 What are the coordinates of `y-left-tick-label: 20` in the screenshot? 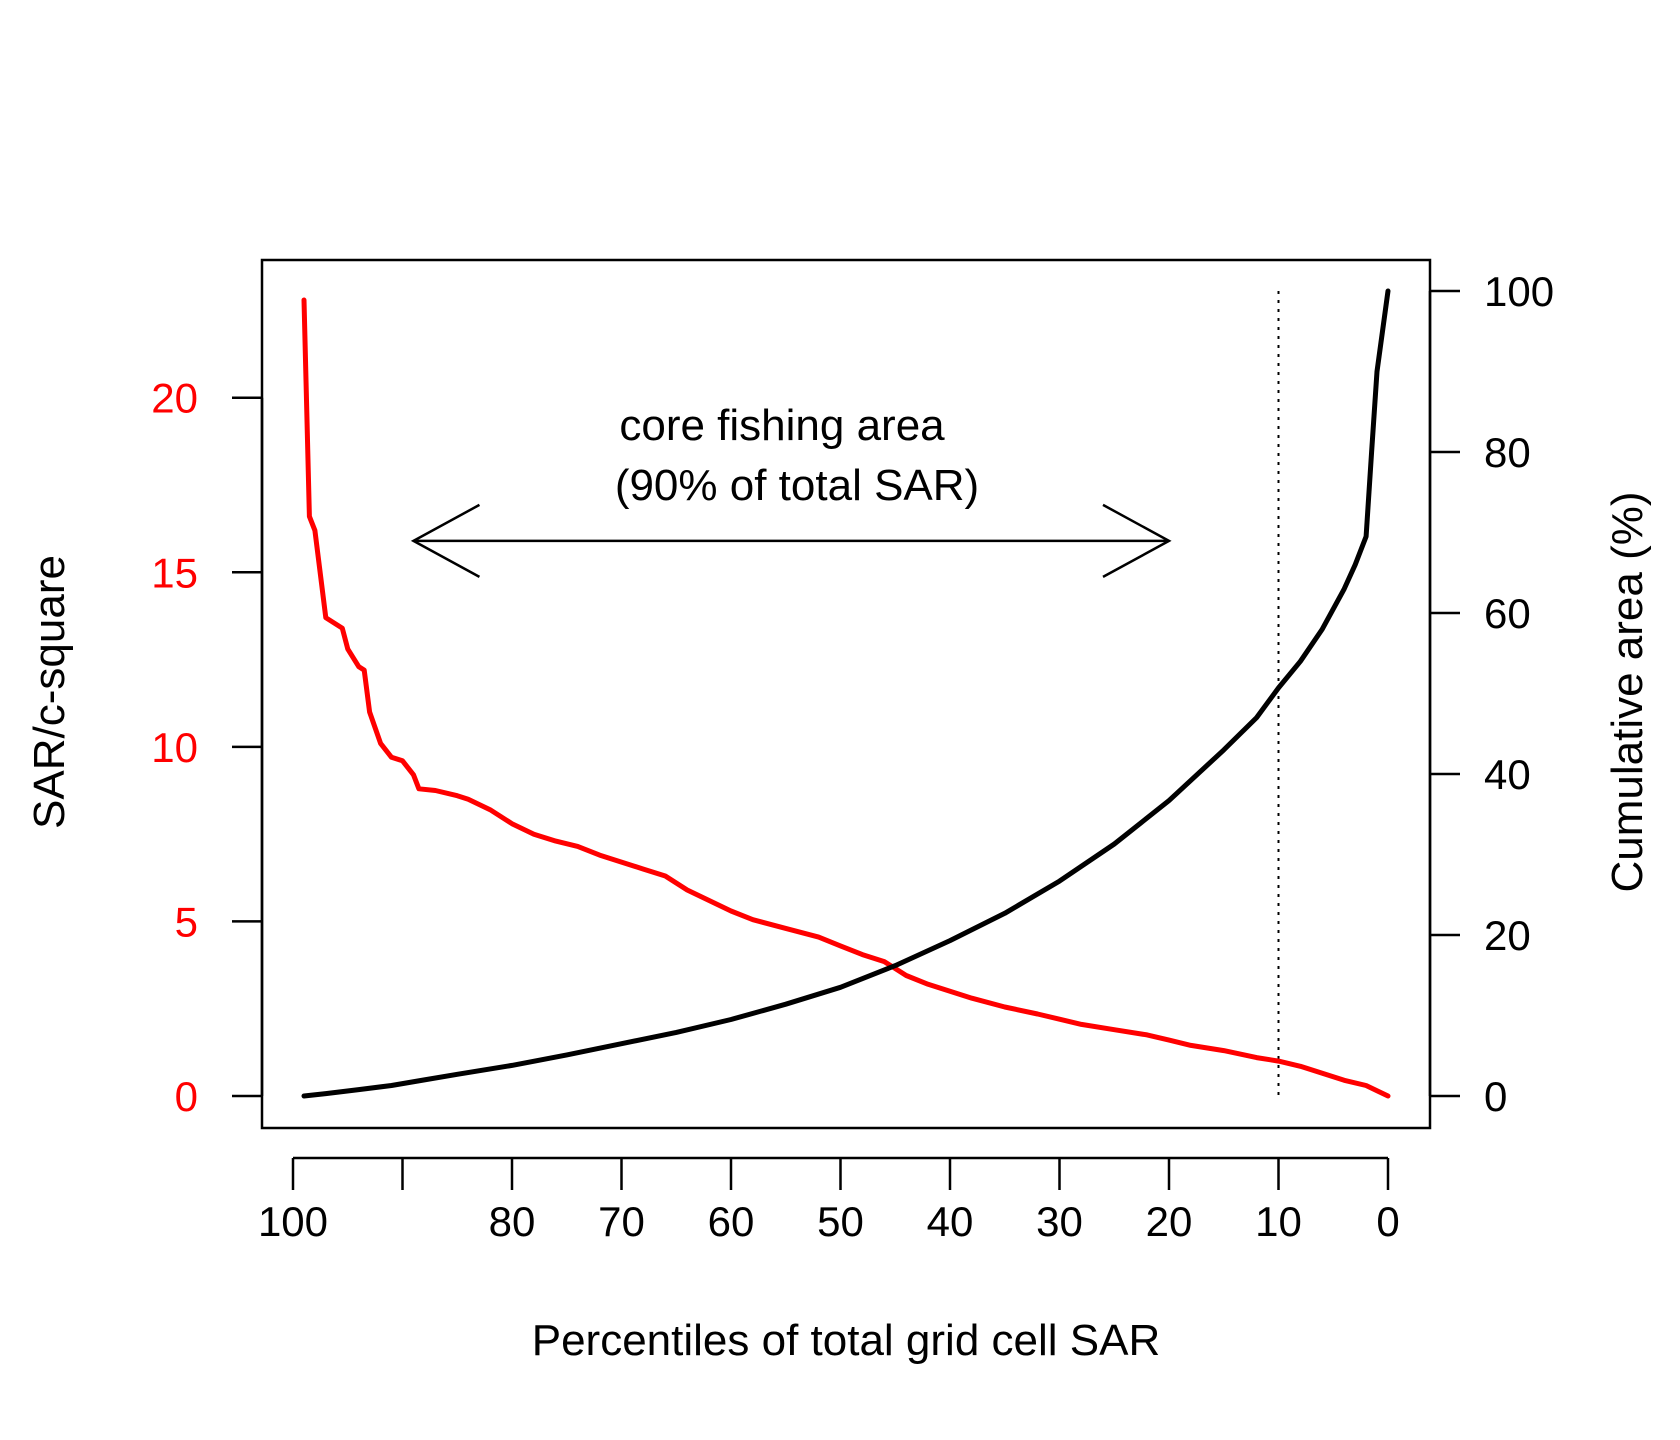 It's located at (174, 398).